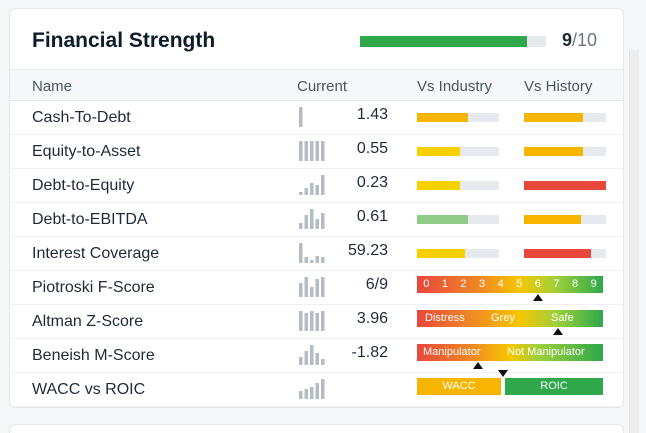 Image resolution: width=646 pixels, height=433 pixels. What do you see at coordinates (503, 318) in the screenshot?
I see `zone-label: Grey` at bounding box center [503, 318].